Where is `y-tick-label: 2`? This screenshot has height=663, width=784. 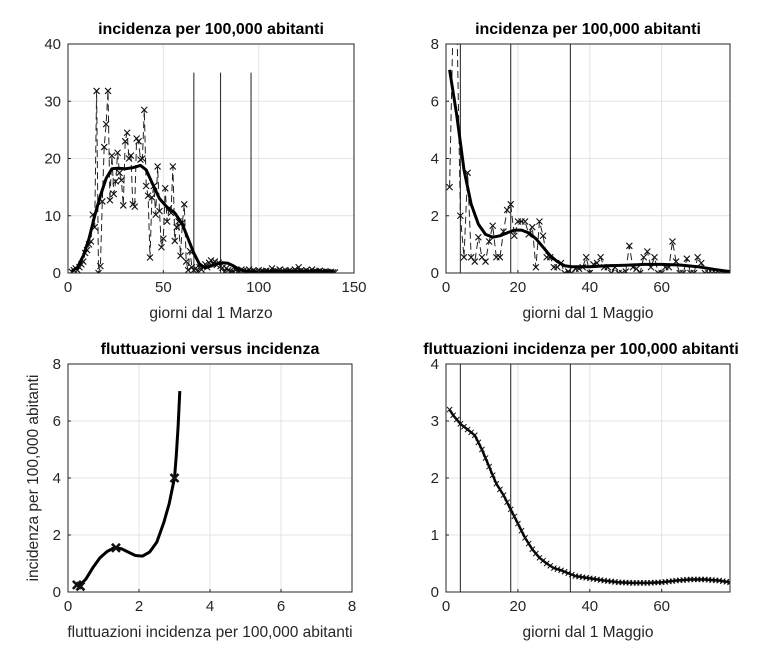
y-tick-label: 2 is located at coordinates (435, 478).